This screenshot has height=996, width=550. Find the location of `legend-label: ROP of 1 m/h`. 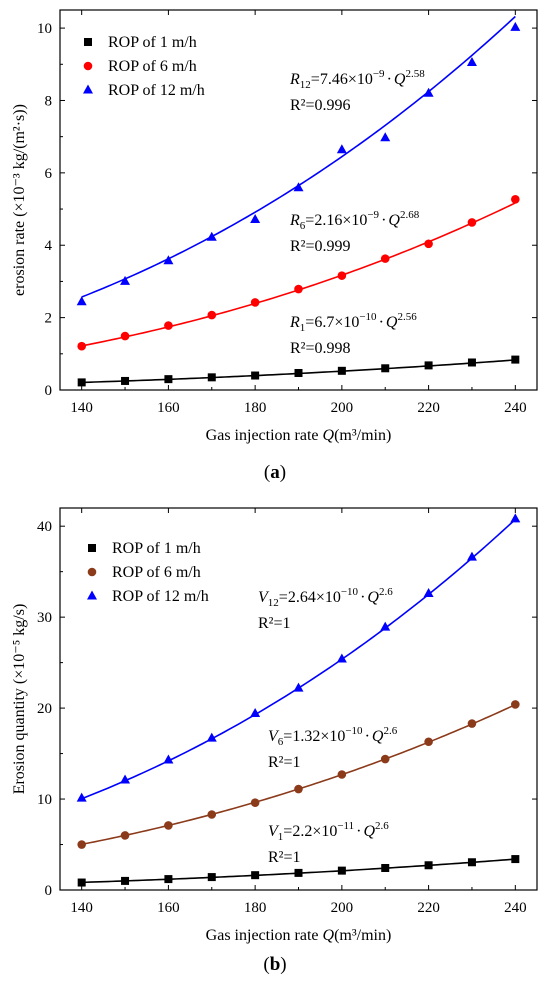

legend-label: ROP of 1 m/h is located at coordinates (152, 42).